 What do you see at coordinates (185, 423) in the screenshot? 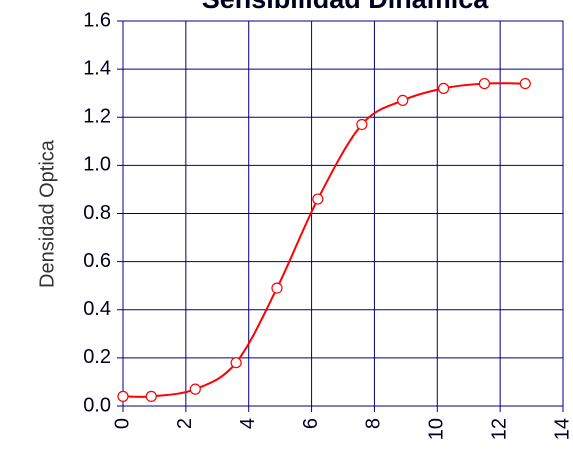
I see `x-tick-label: 2` at bounding box center [185, 423].